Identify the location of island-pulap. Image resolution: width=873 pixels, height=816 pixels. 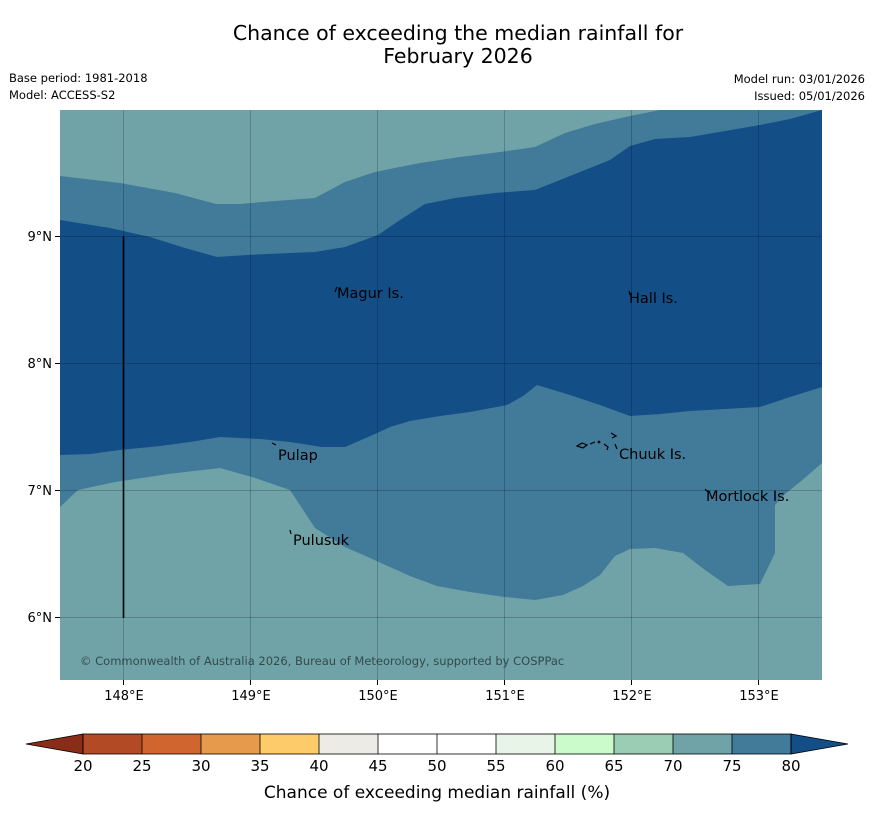
(274, 444).